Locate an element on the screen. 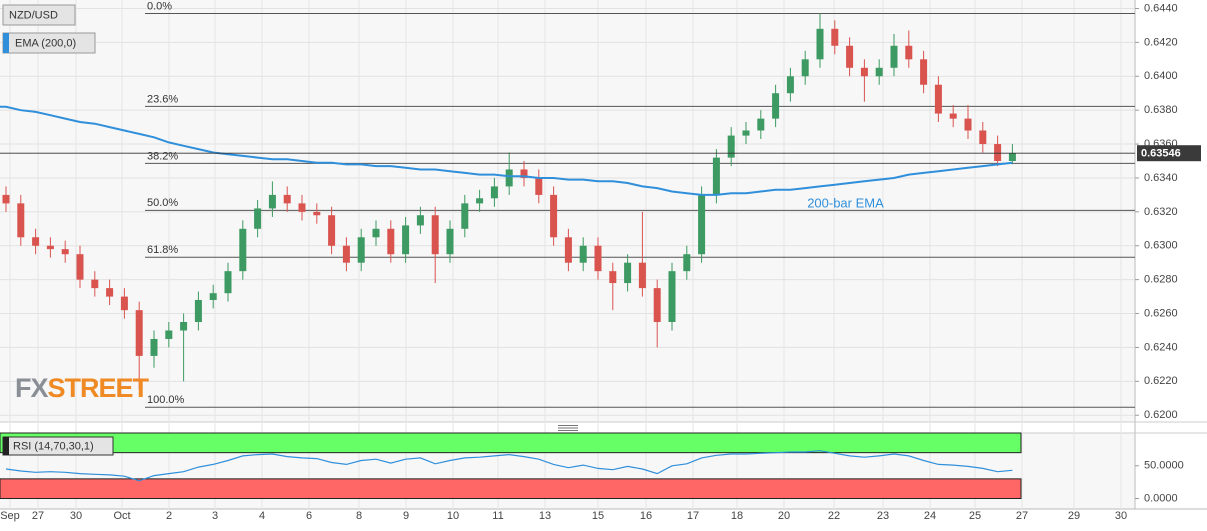 The width and height of the screenshot is (1207, 531). x-tick-label: Oct is located at coordinates (121, 516).